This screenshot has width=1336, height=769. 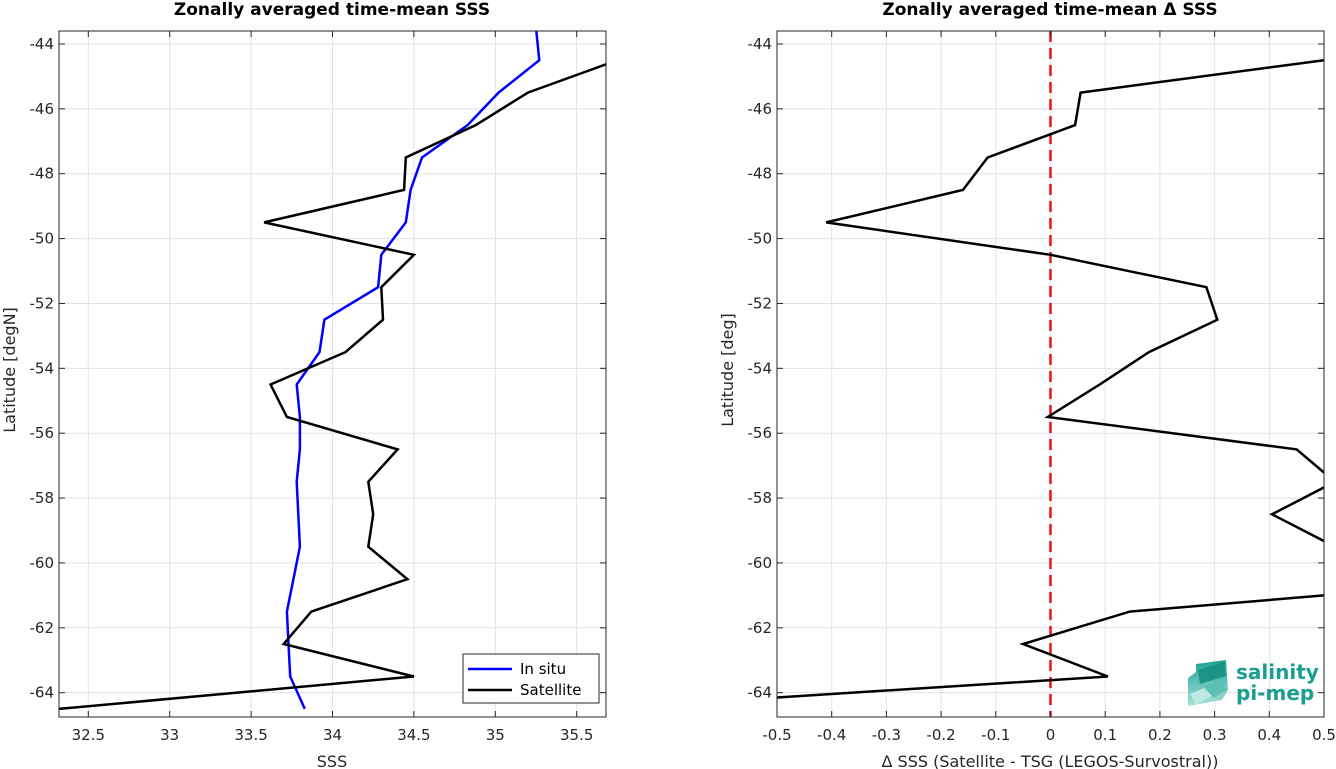 I want to click on x-tick-label: -0.5, so click(x=776, y=735).